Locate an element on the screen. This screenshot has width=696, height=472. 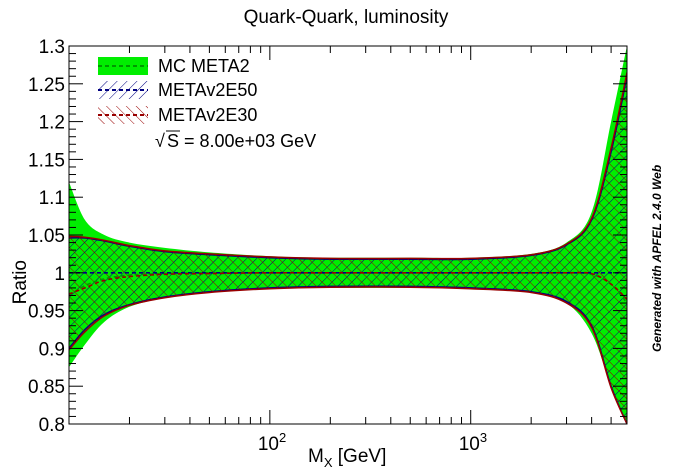
legend-label-metav2e50: METAv2E50 is located at coordinates (207, 90).